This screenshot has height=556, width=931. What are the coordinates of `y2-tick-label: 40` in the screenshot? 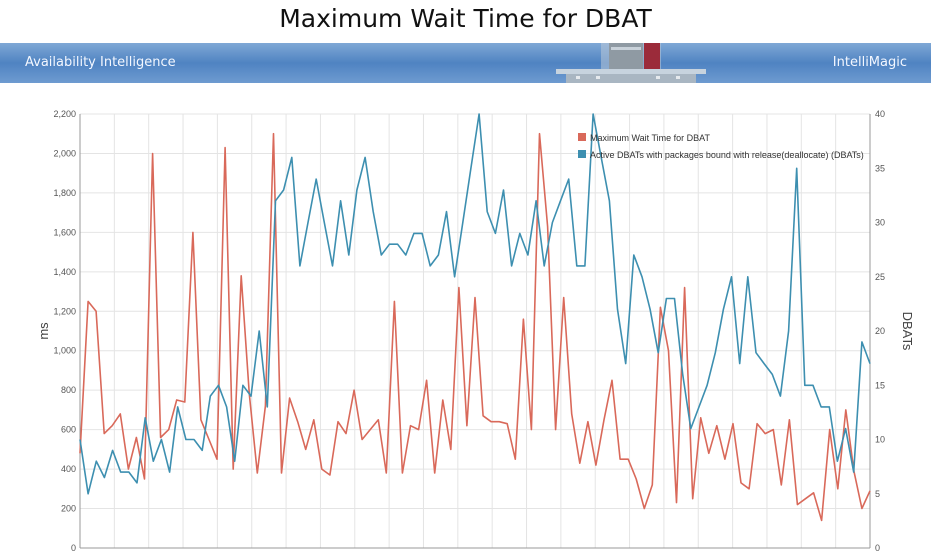 It's located at (880, 114).